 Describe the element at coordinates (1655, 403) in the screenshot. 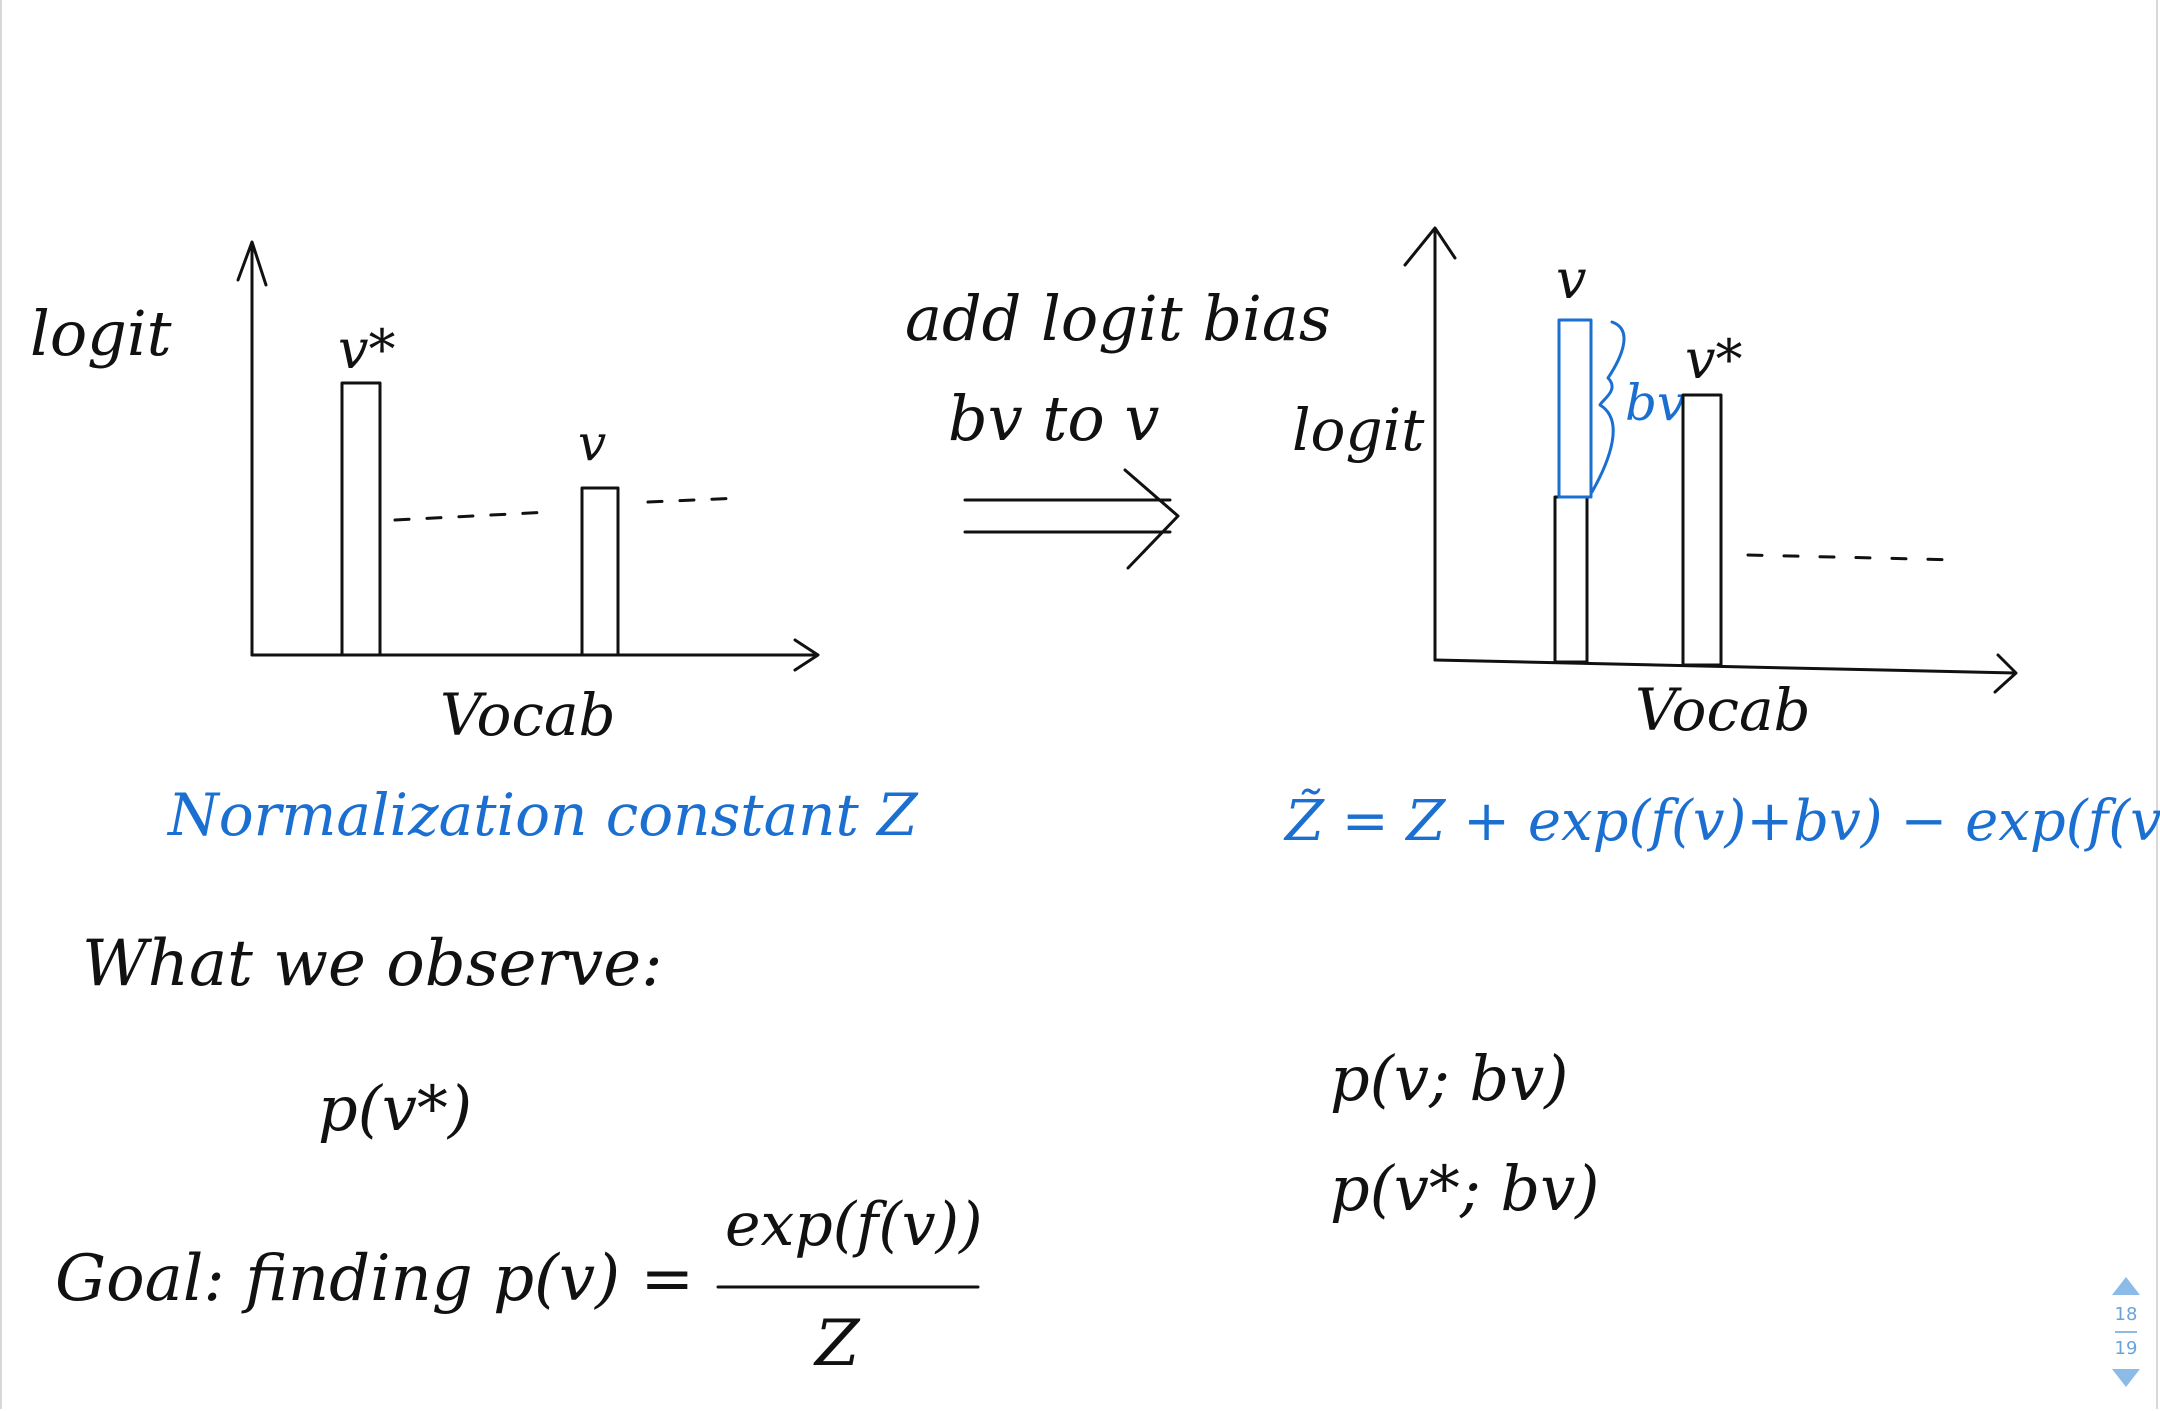

I see `right-bias-label: bv` at that location.